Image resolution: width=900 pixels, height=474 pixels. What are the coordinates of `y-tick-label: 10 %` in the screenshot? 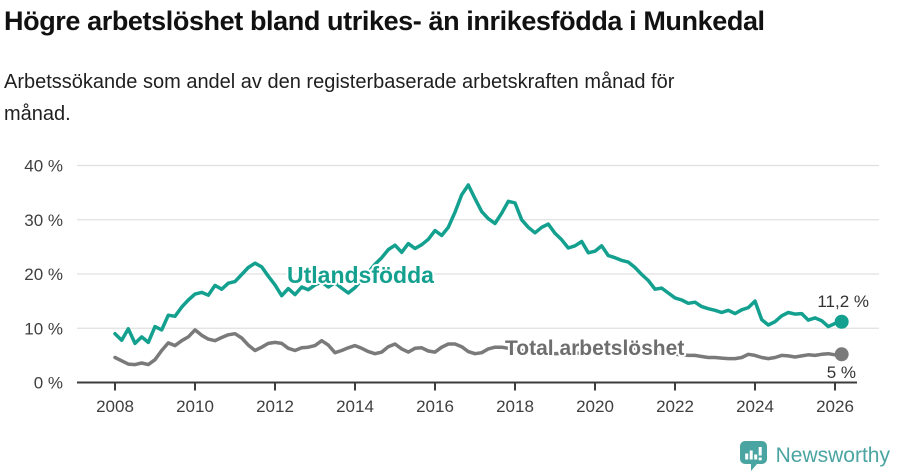 It's located at (43, 328).